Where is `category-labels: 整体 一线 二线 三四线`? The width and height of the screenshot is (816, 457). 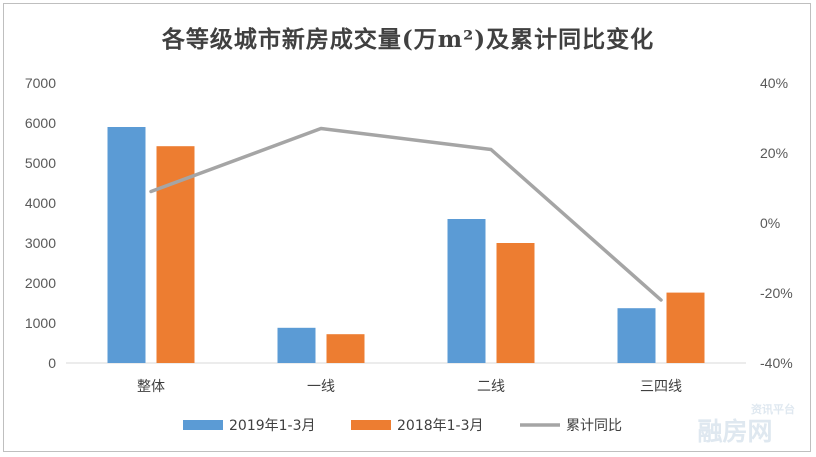 category-labels: 整体 一线 二线 三四线 is located at coordinates (409, 387).